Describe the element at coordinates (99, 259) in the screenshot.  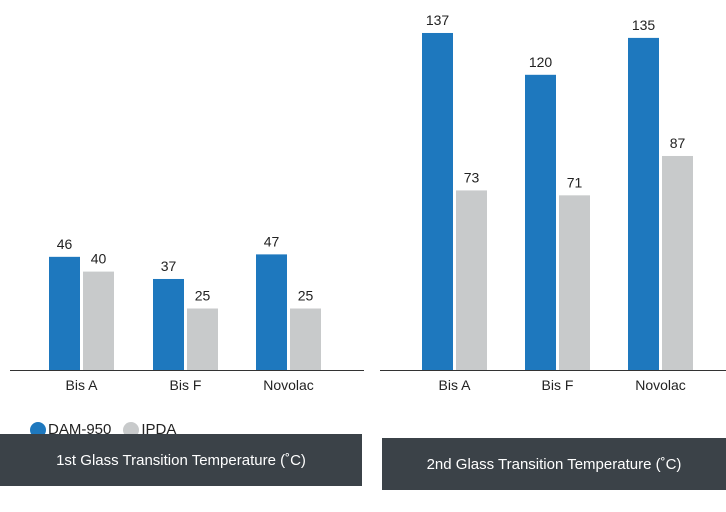
I see `data-label-1-bis-a-ipda: 40` at that location.